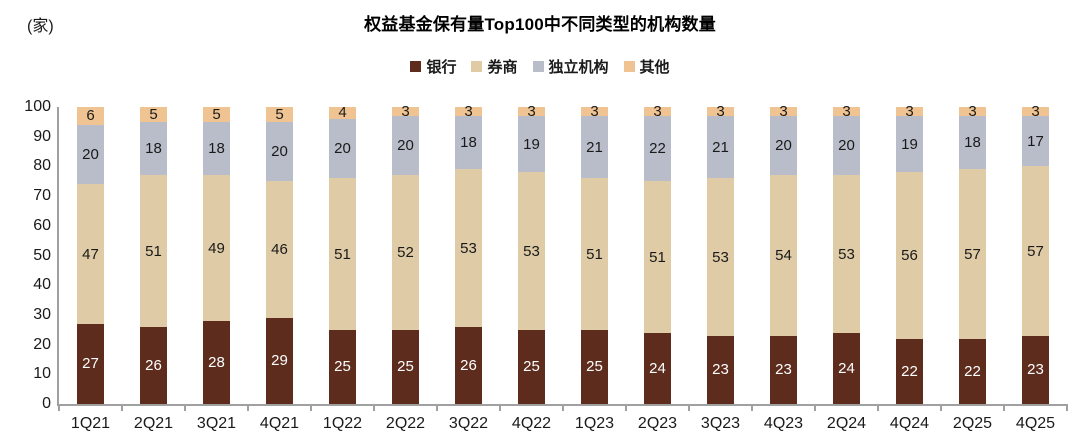  What do you see at coordinates (42, 285) in the screenshot?
I see `y-axis-label: 40` at bounding box center [42, 285].